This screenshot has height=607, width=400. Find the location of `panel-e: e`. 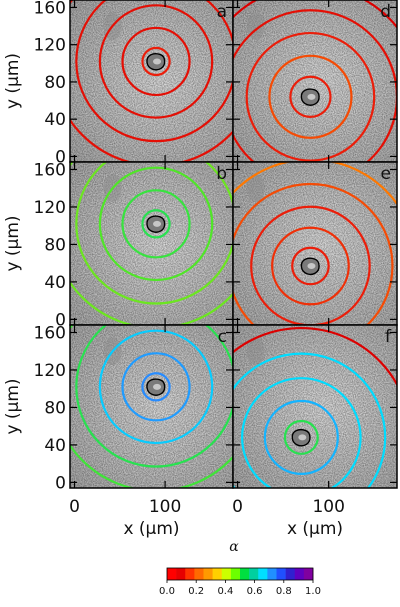

panel-e: e is located at coordinates (315, 243).